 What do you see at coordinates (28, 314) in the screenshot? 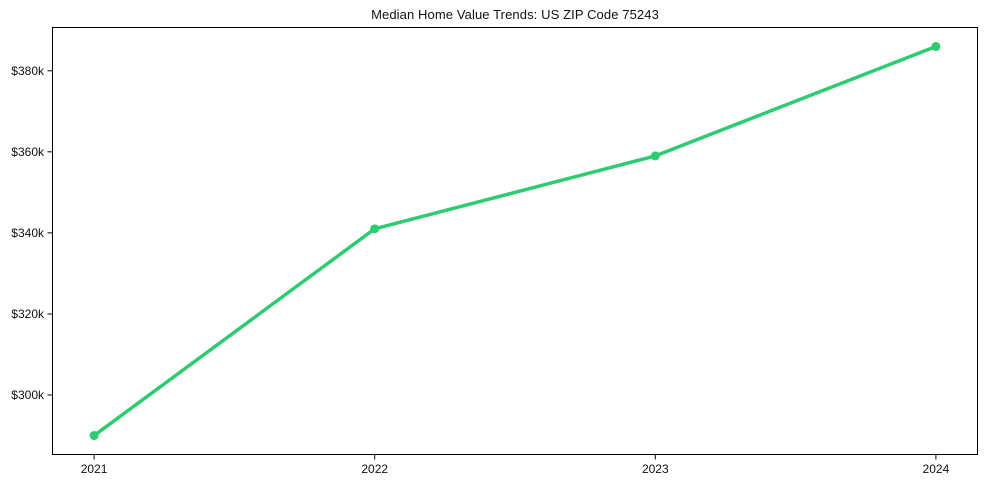
I see `y-tick-label: $320k` at bounding box center [28, 314].